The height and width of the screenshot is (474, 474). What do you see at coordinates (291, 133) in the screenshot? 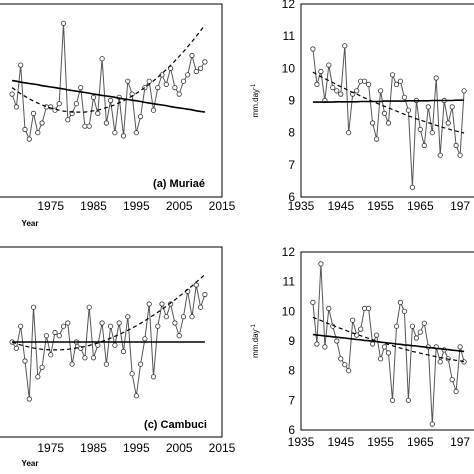
I see `y-tick-label: 8` at bounding box center [291, 133].